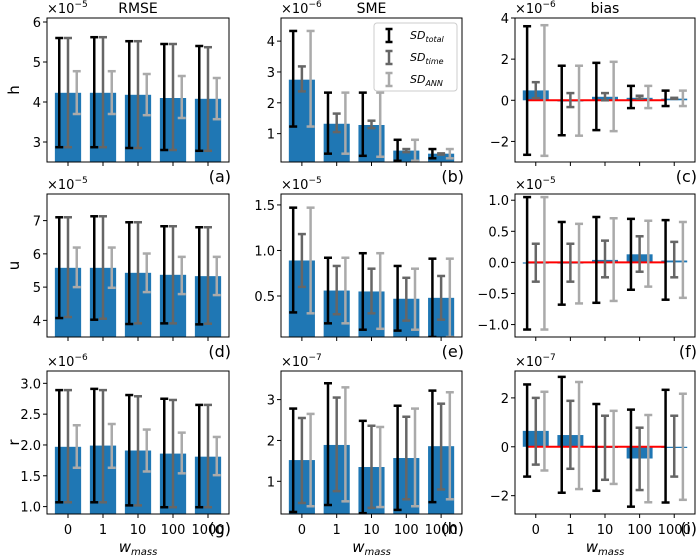 The height and width of the screenshot is (555, 699). Describe the element at coordinates (499, 497) in the screenshot. I see `y-tick-label: −2` at that location.